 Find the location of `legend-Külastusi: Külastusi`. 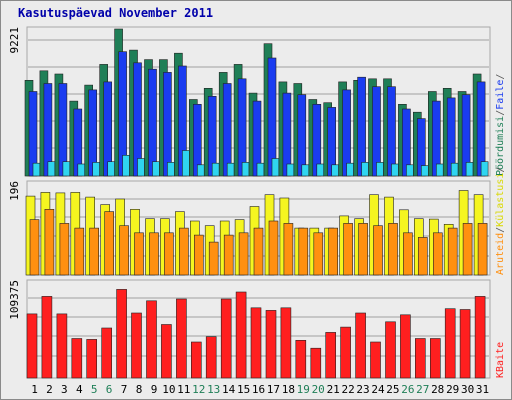

legend-Külastusi: Külastusi is located at coordinates (500, 200).